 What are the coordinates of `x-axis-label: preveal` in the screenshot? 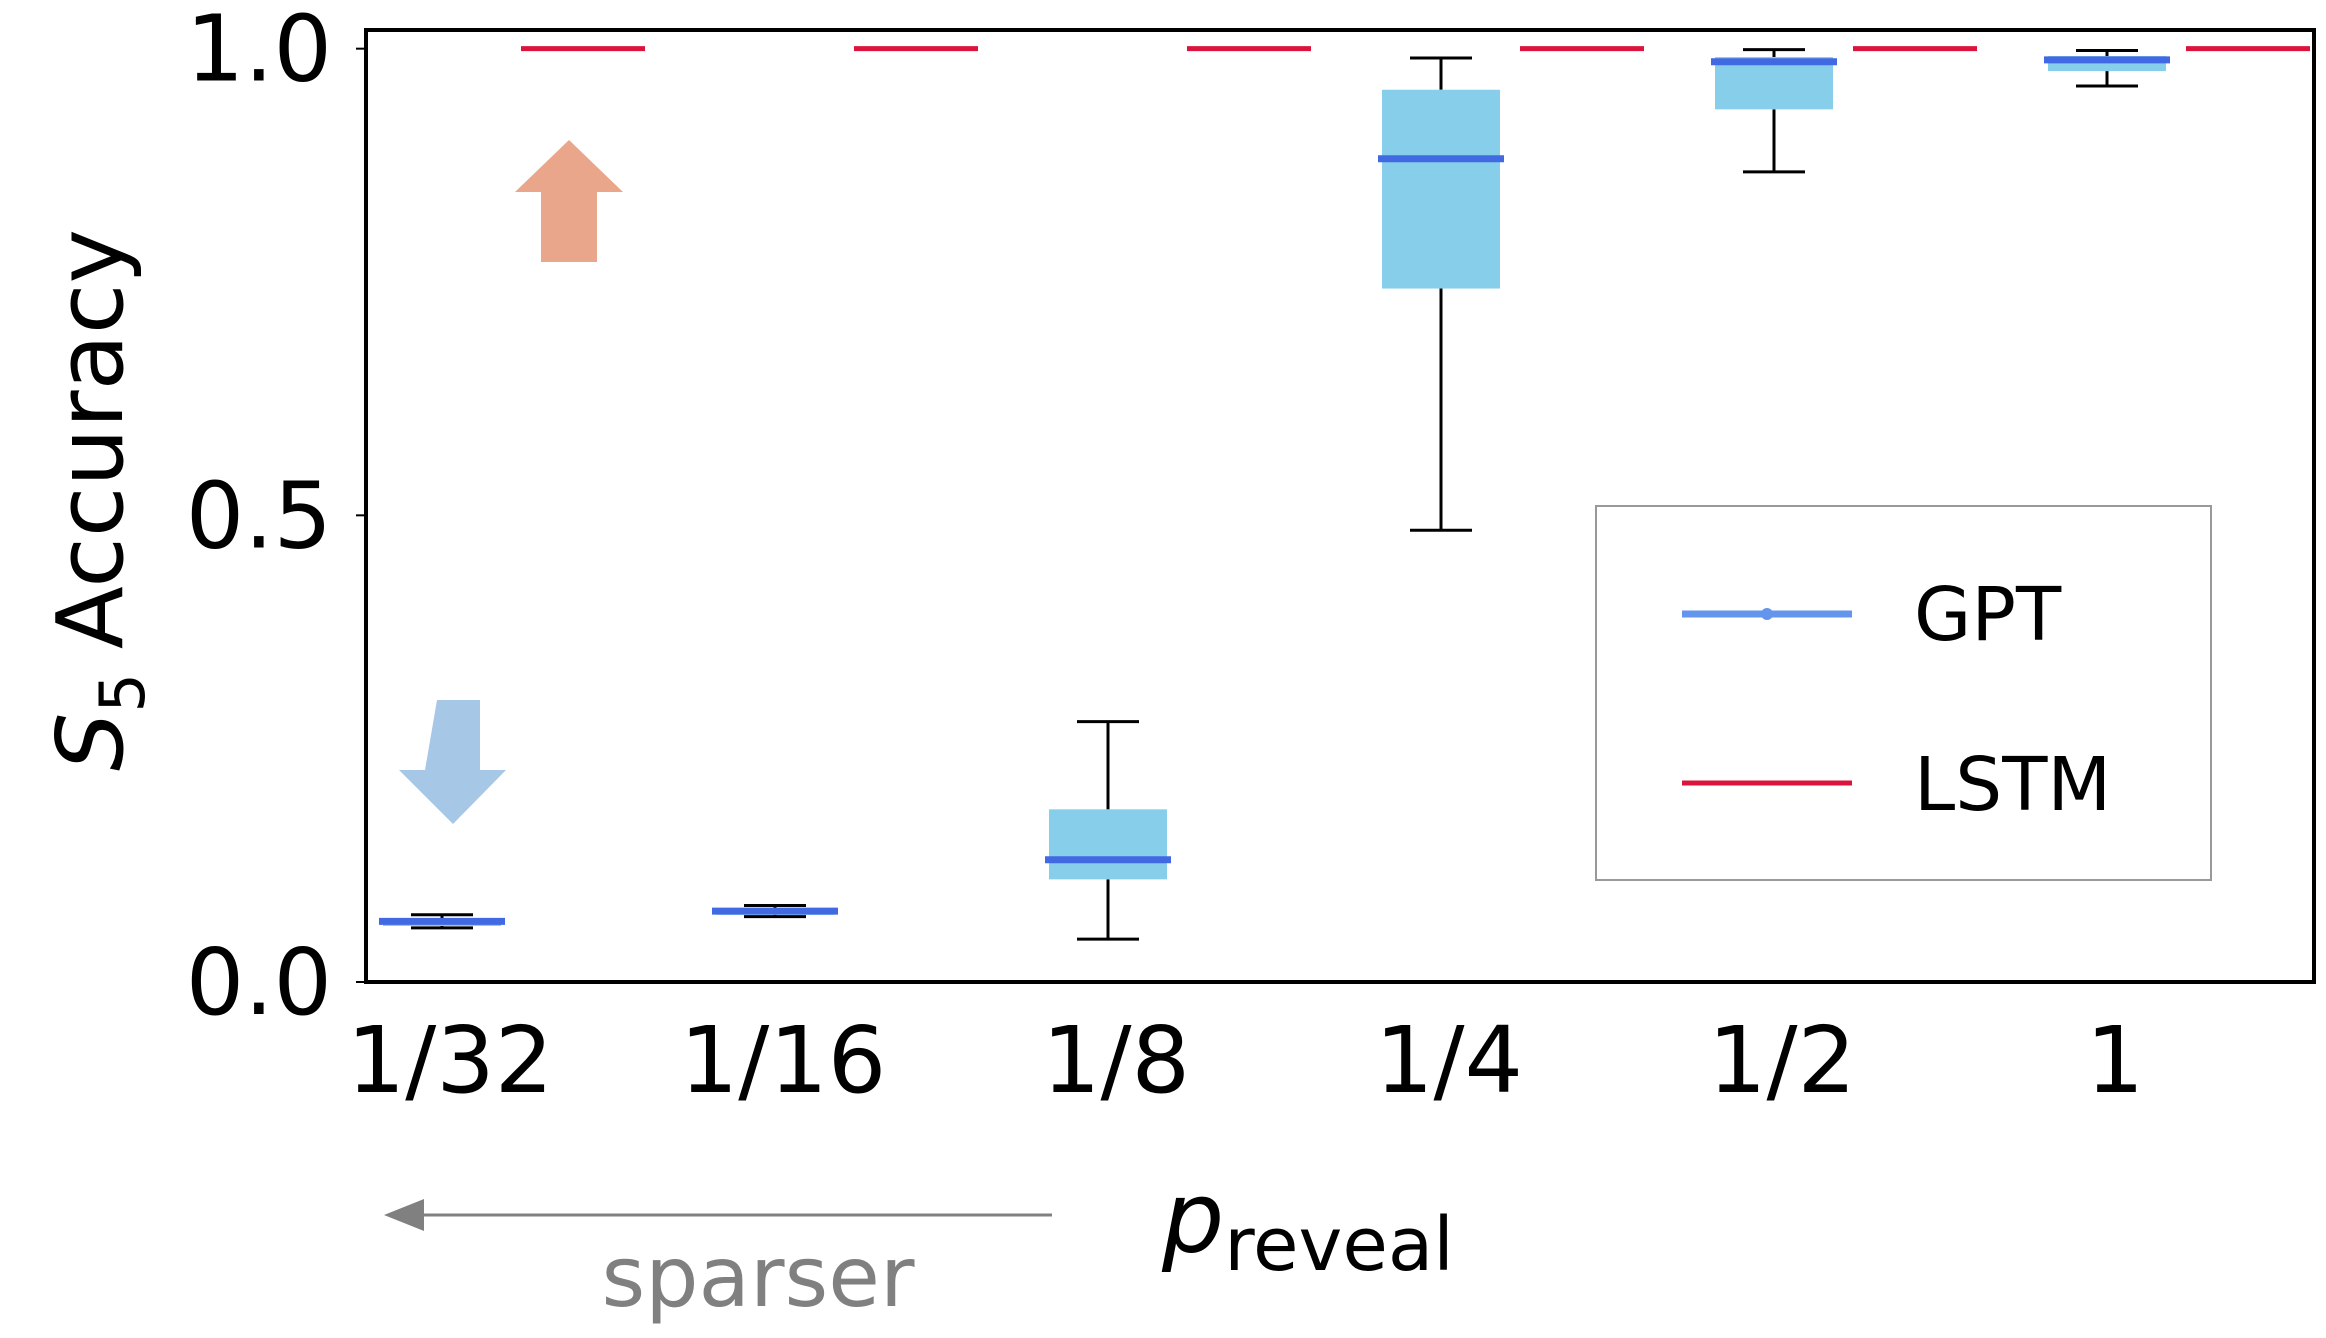 It's located at (1307, 1225).